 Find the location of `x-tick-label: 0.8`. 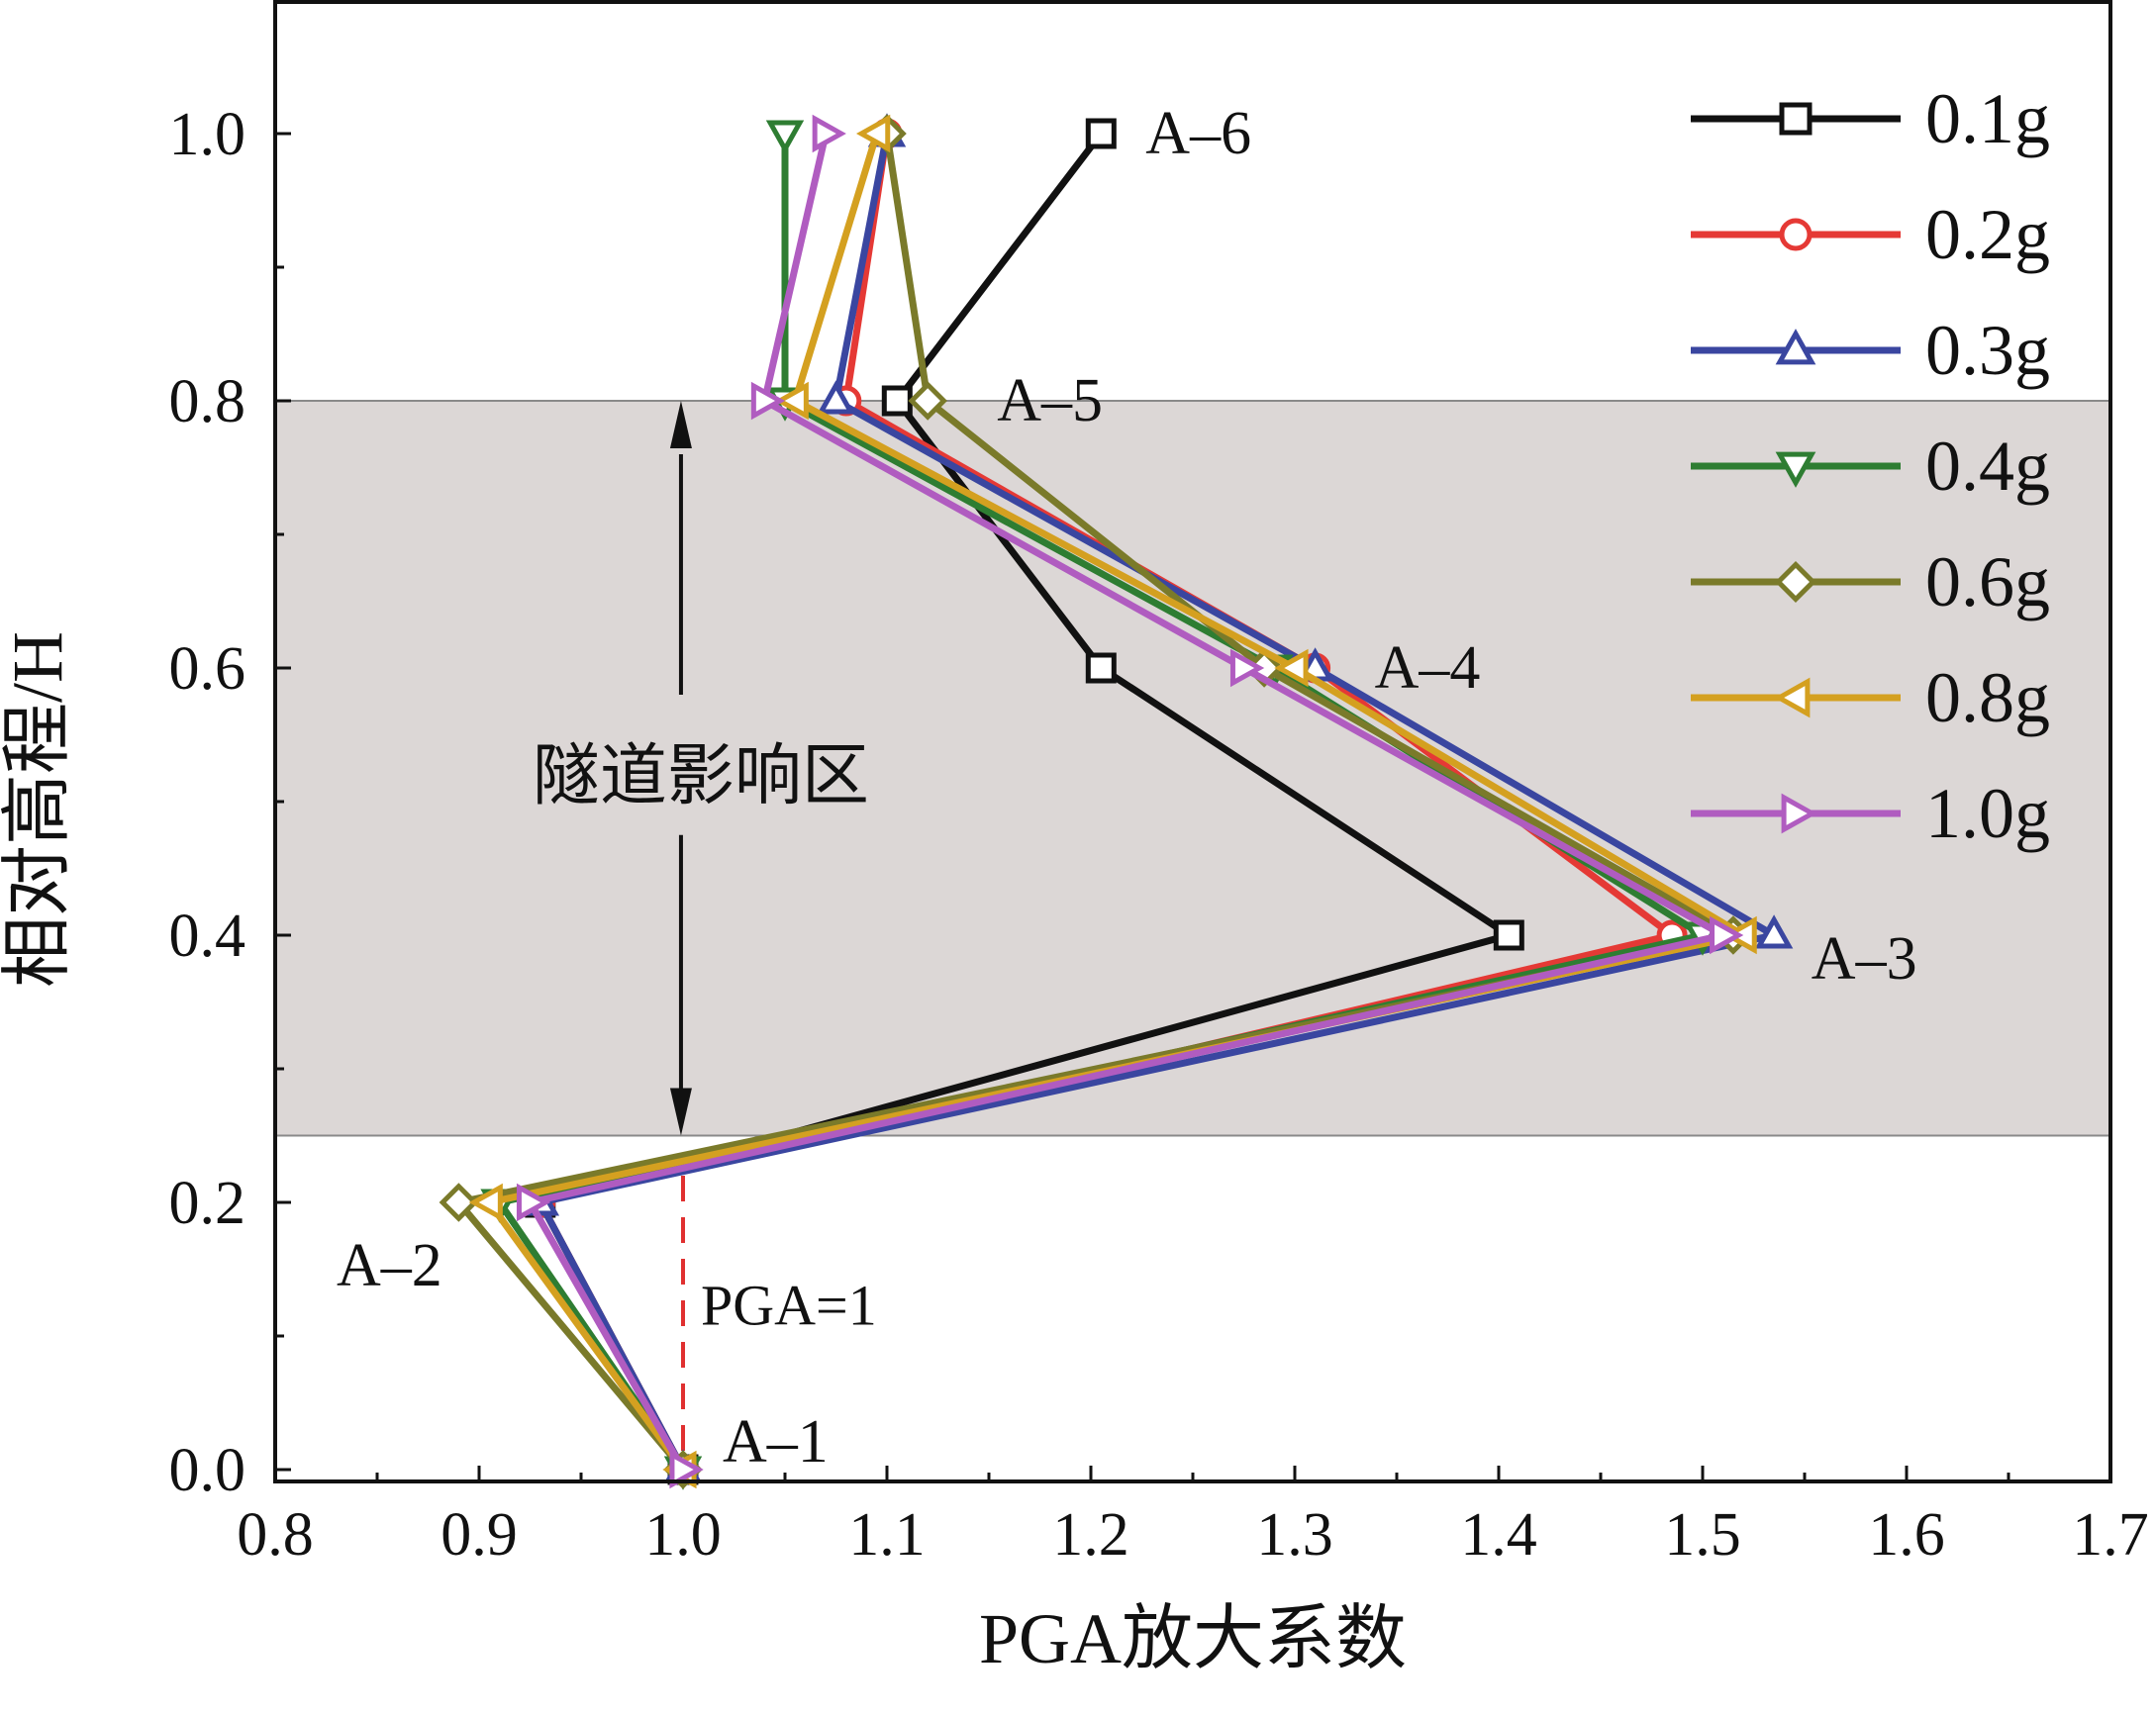

x-tick-label: 0.8 is located at coordinates (275, 1535).